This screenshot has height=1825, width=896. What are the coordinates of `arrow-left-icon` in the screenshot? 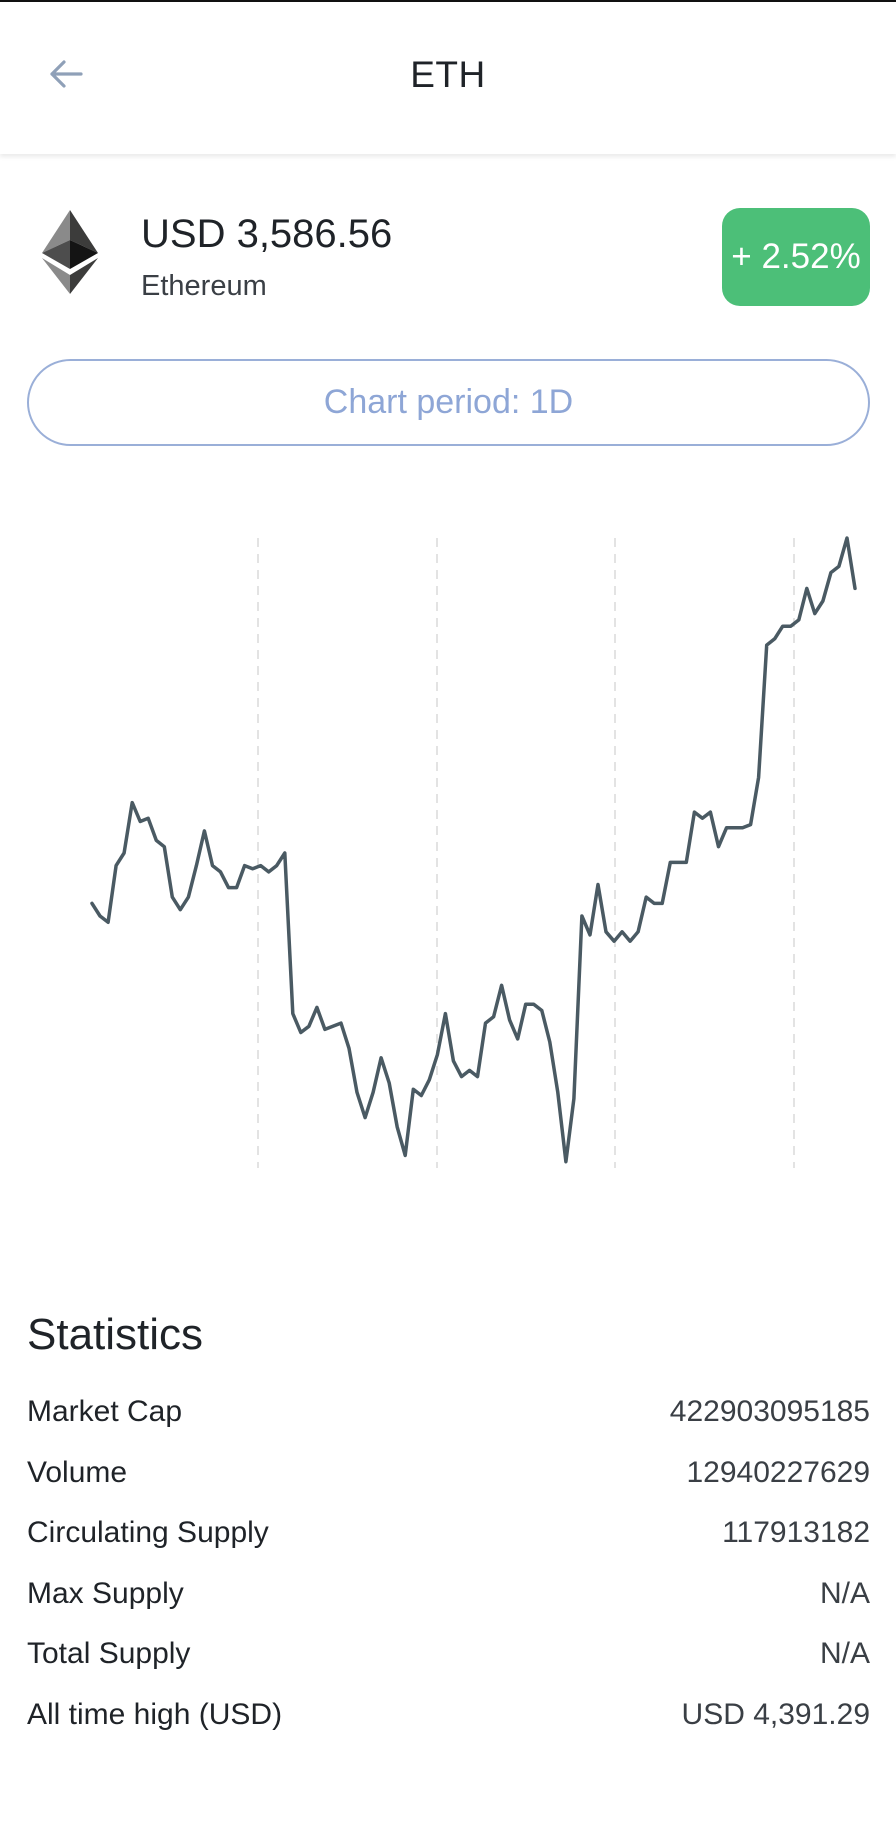 It's located at (66, 74).